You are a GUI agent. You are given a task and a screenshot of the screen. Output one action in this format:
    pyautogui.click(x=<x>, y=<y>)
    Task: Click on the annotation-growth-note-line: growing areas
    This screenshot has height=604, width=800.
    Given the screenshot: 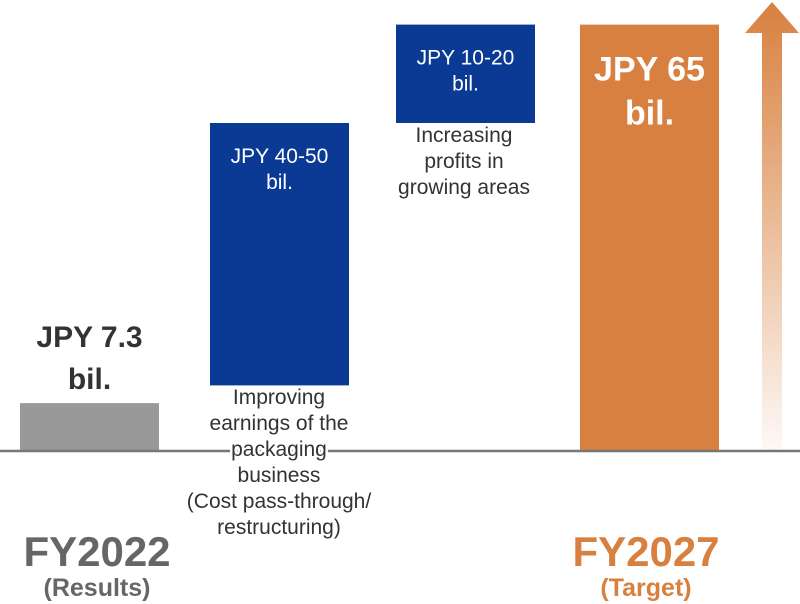 What is the action you would take?
    pyautogui.click(x=464, y=187)
    